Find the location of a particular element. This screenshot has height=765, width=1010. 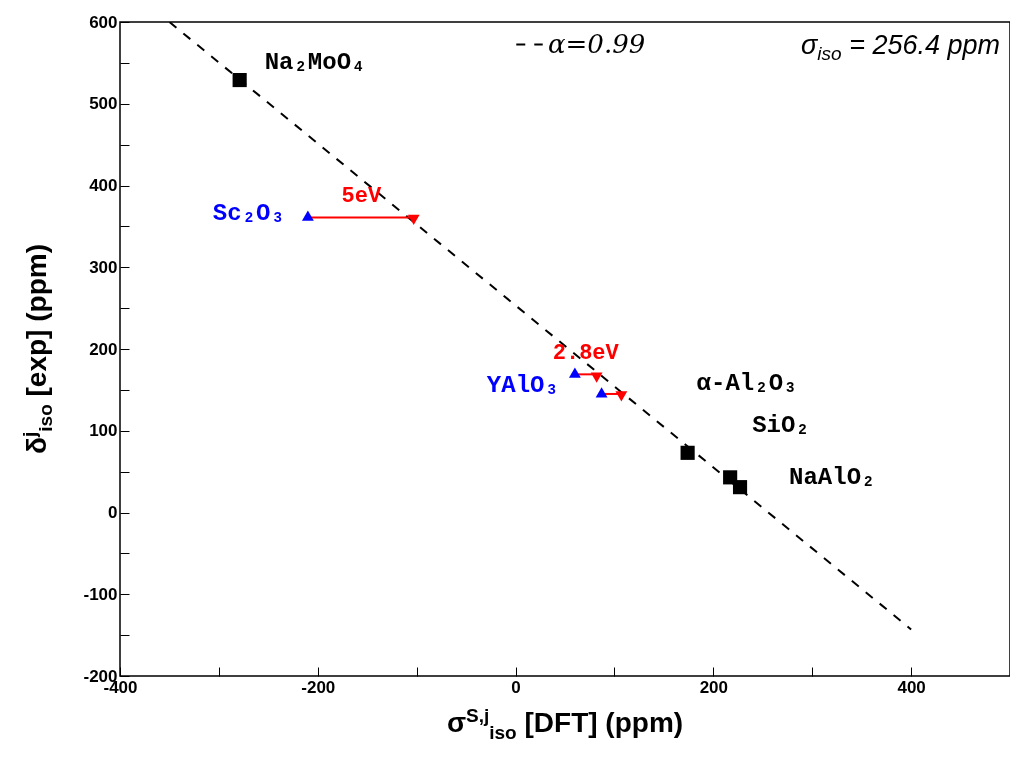

y-tick-label: 600 is located at coordinates (103, 22).